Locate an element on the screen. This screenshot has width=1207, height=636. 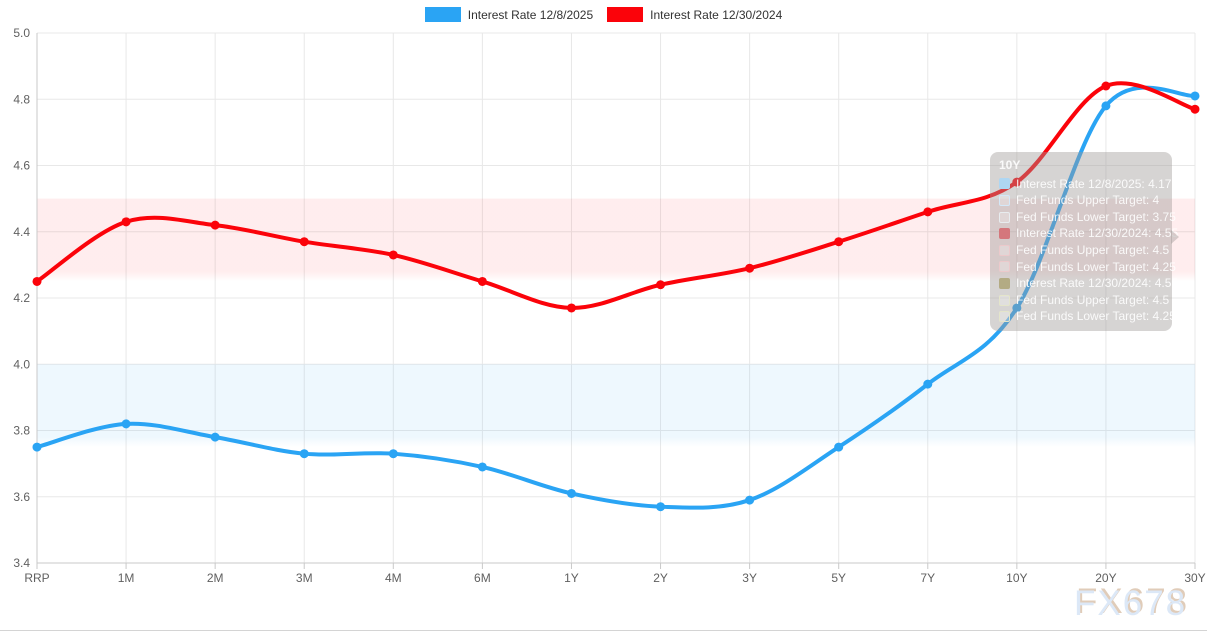
y-axis-label: 4.6 is located at coordinates (21, 166).